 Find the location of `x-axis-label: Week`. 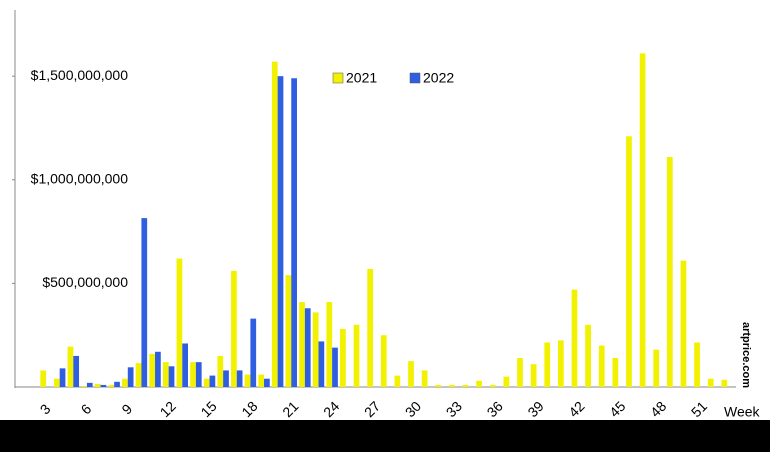

x-axis-label: Week is located at coordinates (742, 412).